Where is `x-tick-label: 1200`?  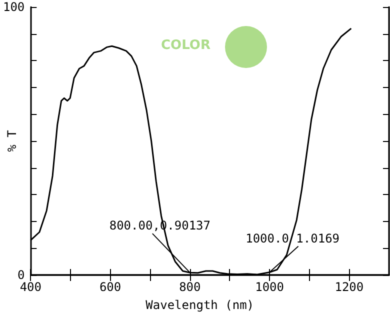
x-tick-label: 1200 is located at coordinates (349, 287).